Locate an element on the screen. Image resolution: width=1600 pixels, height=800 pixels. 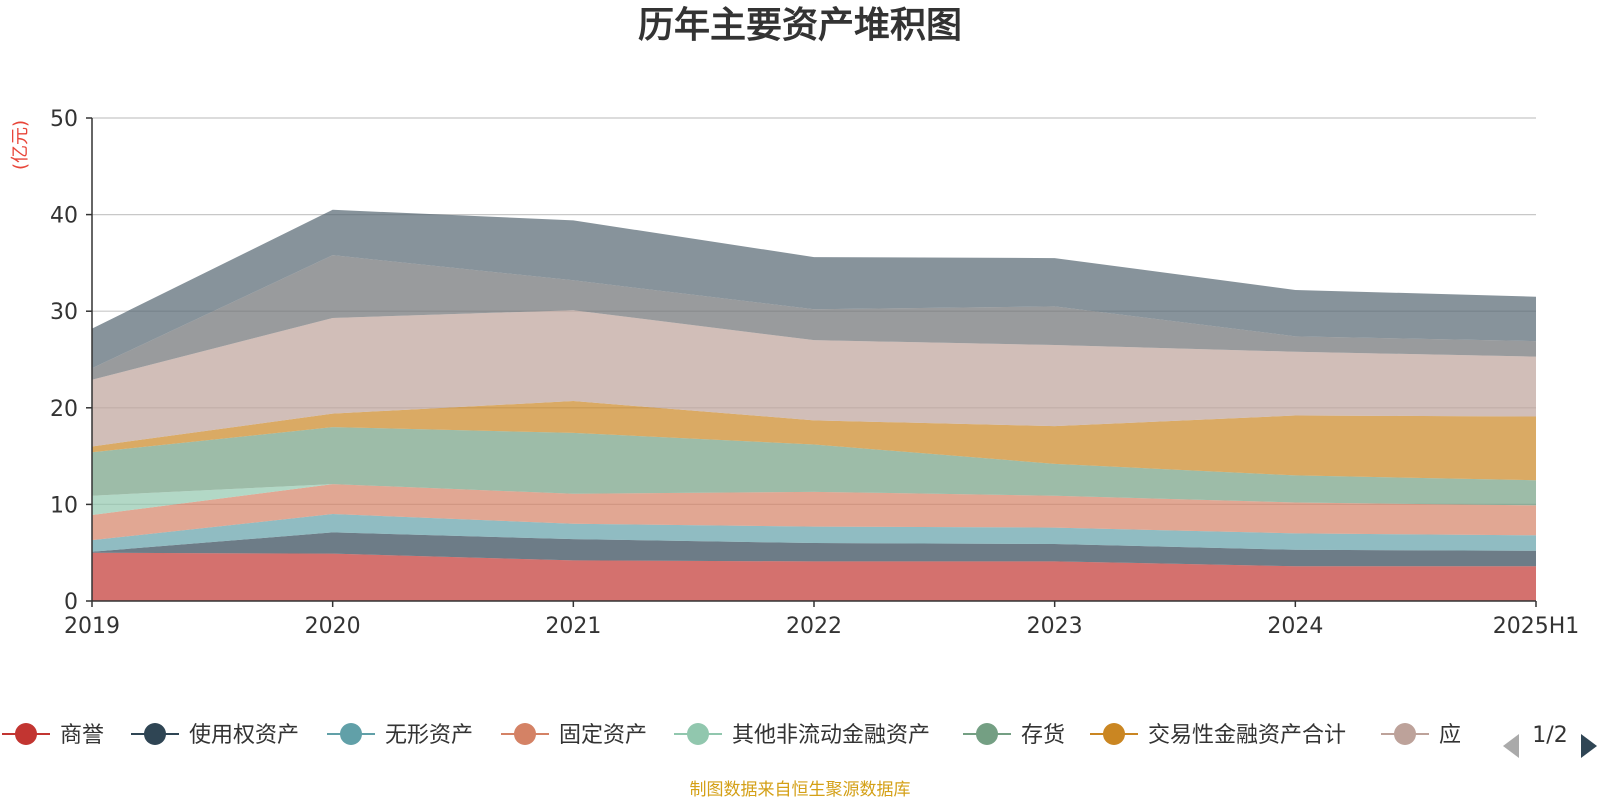
y-tick-label: 20 is located at coordinates (64, 409).